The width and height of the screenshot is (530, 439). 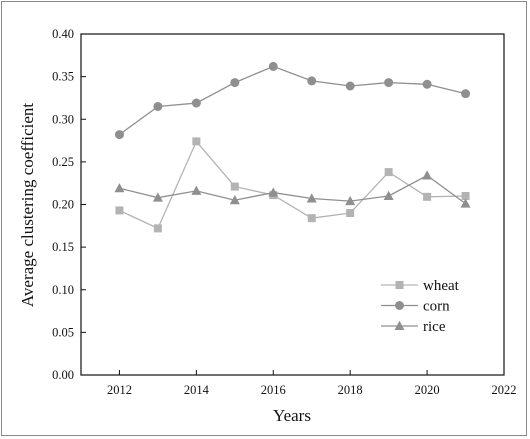 I want to click on y-tick-label: 0.35, so click(x=63, y=77).